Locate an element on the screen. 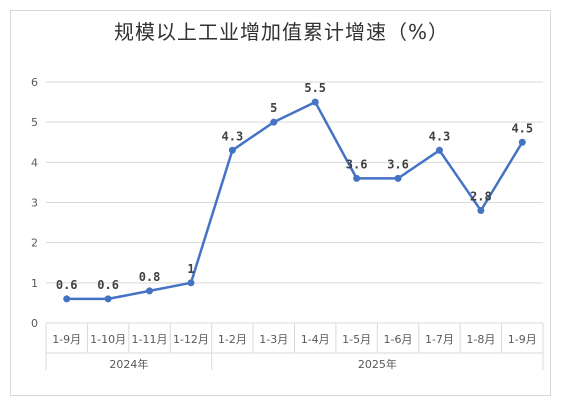 This screenshot has width=563, height=408. x-tick-label: 1-5月 is located at coordinates (356, 339).